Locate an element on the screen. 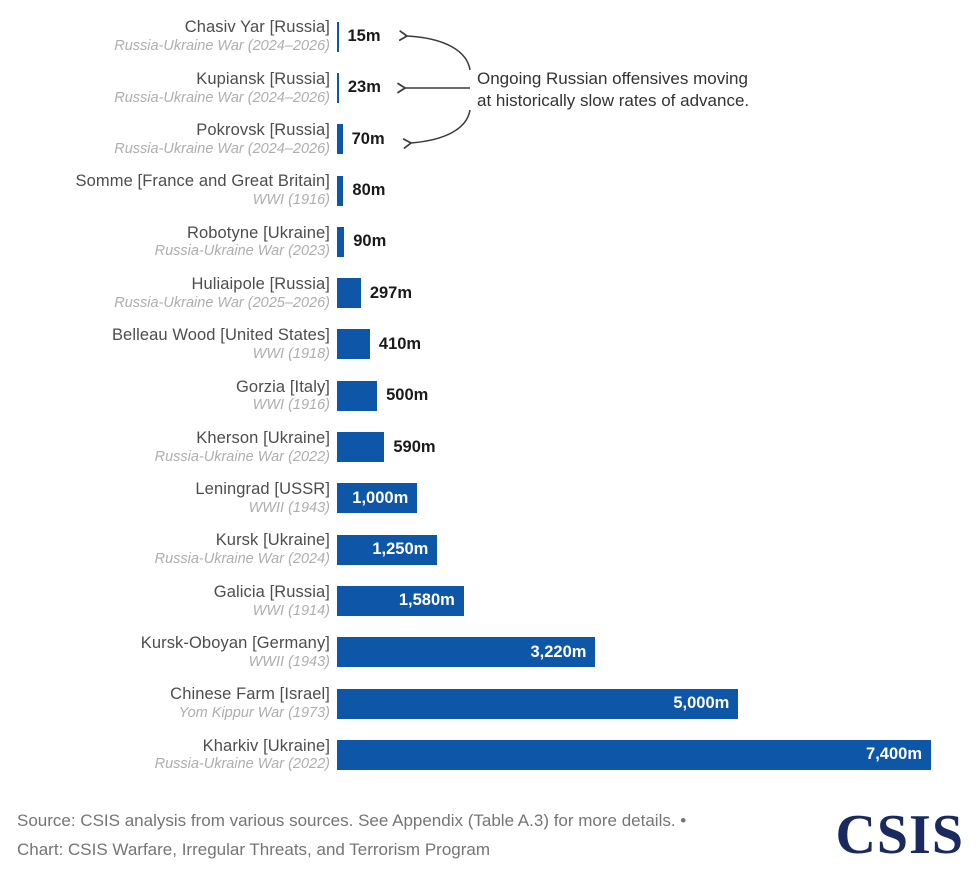  bar-row: Gorzia [Italy] WWI (1916) 500m is located at coordinates (490, 395).